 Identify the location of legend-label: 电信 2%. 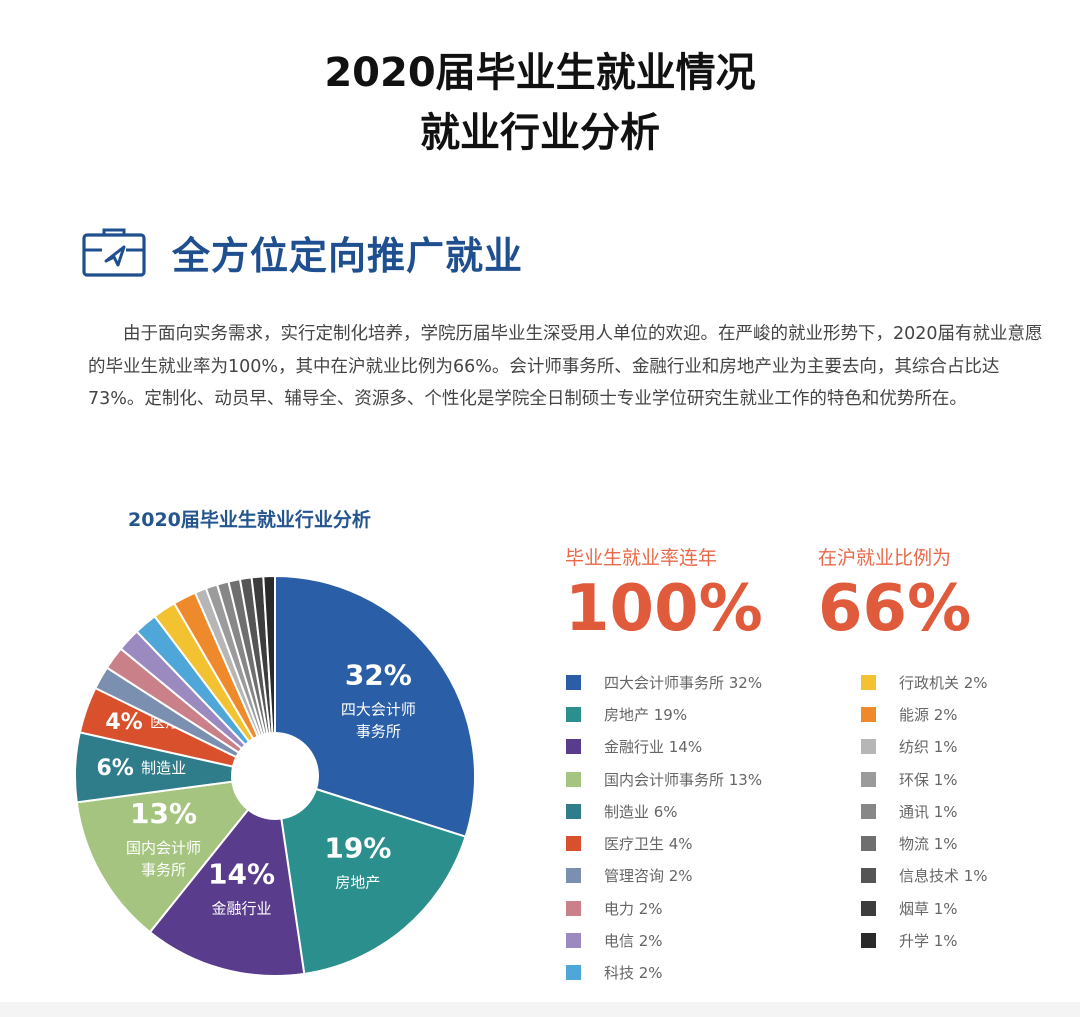
(633, 941).